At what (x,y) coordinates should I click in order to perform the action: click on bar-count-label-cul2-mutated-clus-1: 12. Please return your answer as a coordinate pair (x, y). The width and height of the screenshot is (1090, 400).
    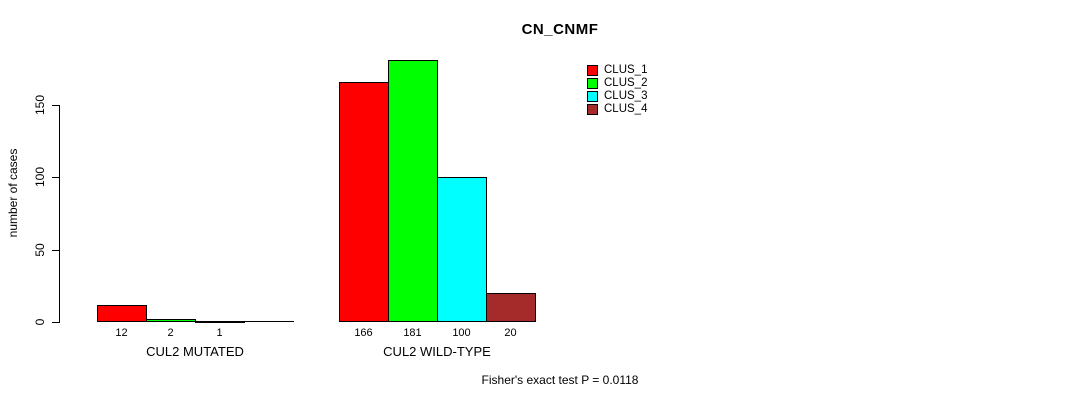
    Looking at the image, I should click on (121, 333).